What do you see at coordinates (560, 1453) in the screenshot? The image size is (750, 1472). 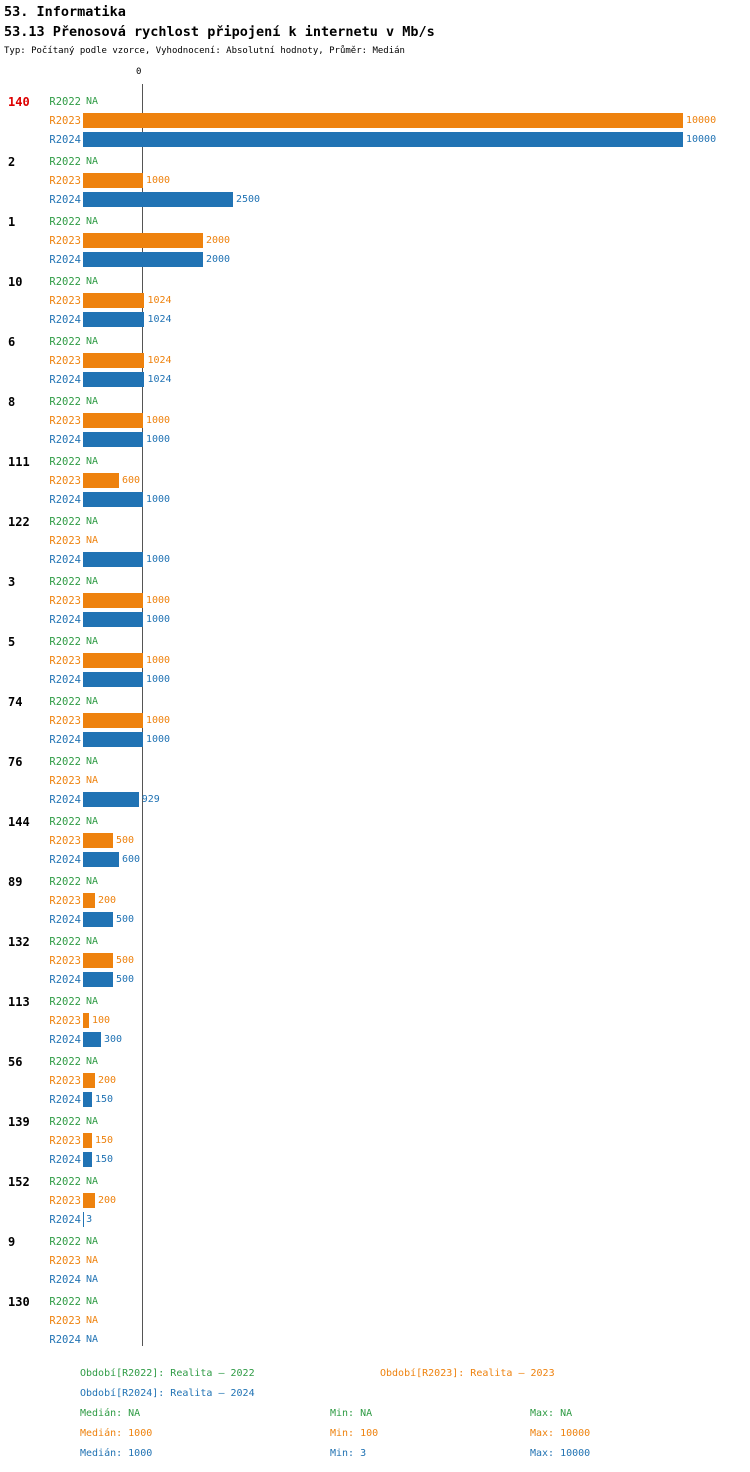 I see `stat-max-r2024: Max: 10000` at bounding box center [560, 1453].